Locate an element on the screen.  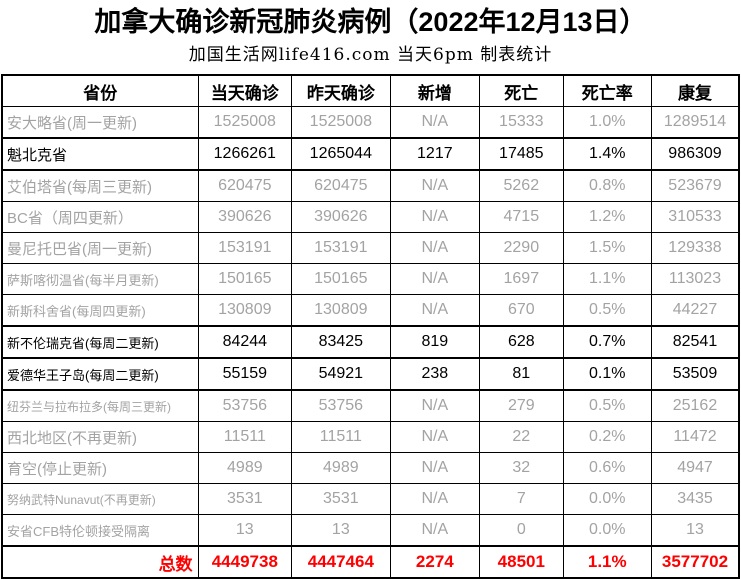
cell-value: 7 is located at coordinates (521, 499).